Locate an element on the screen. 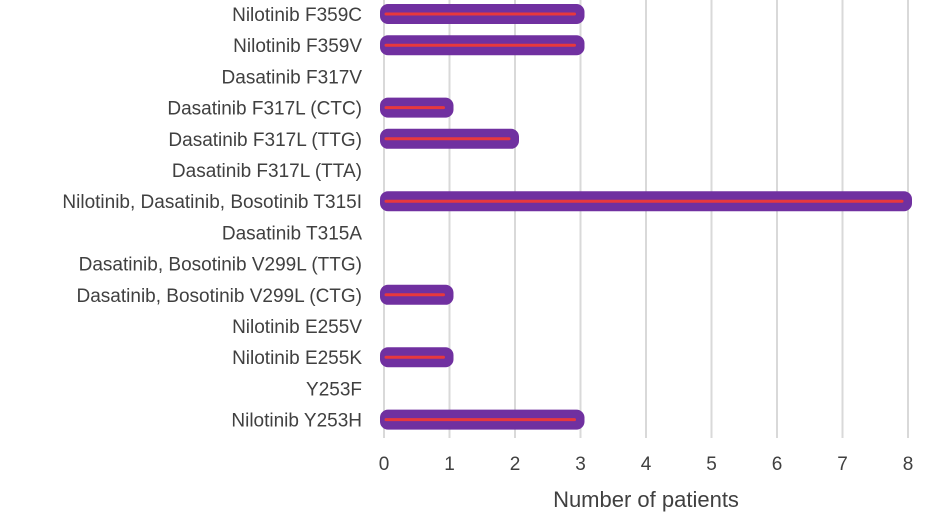  category-label-9: Dasatinib, Bosotinib V299L (CTG) is located at coordinates (219, 296).